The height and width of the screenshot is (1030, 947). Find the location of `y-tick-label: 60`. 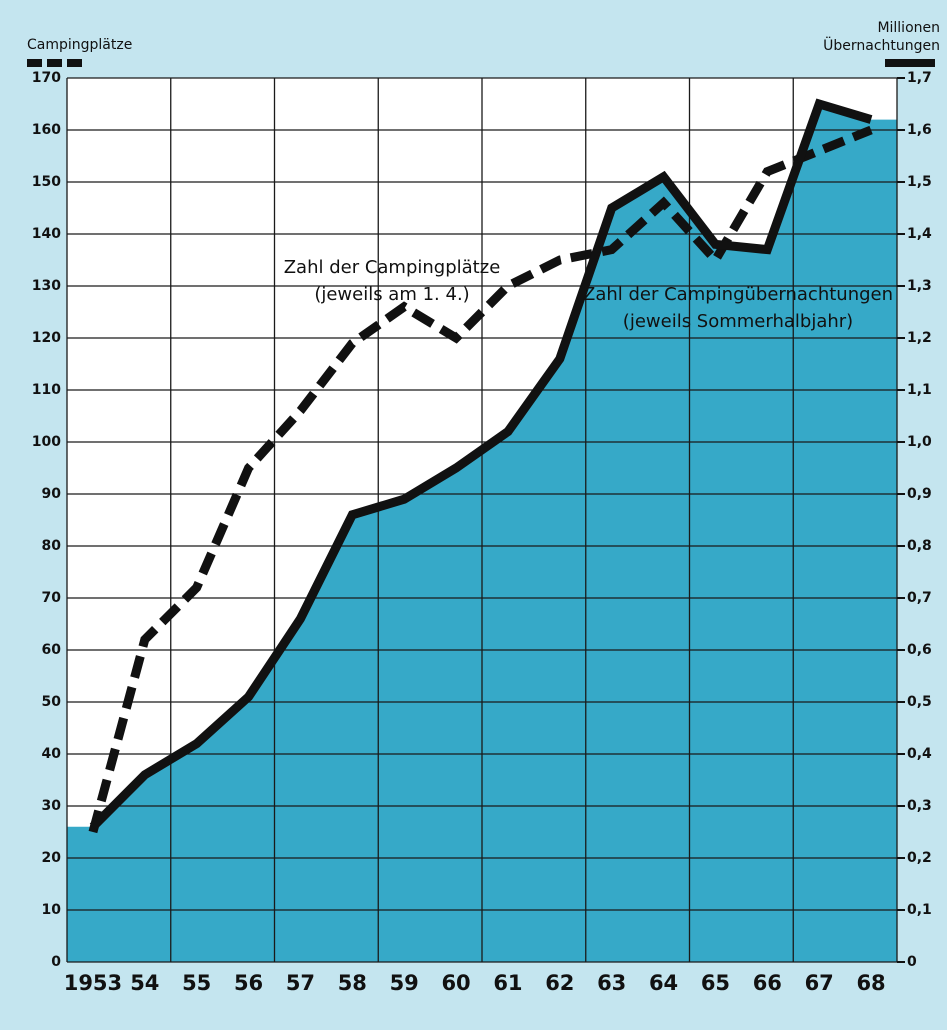

y-tick-label: 60 is located at coordinates (52, 650).